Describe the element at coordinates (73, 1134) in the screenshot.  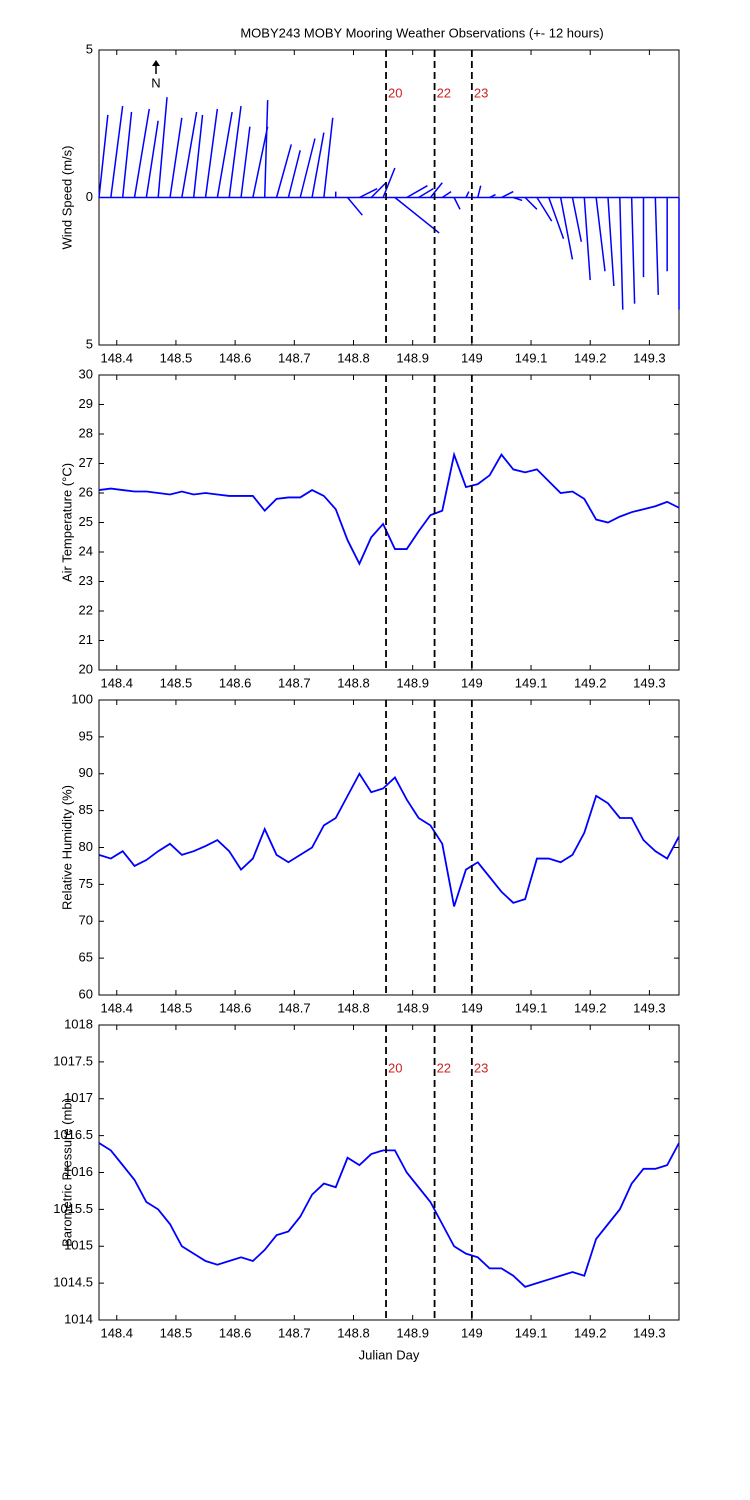
I see `y-tick-label: 1016.5` at that location.